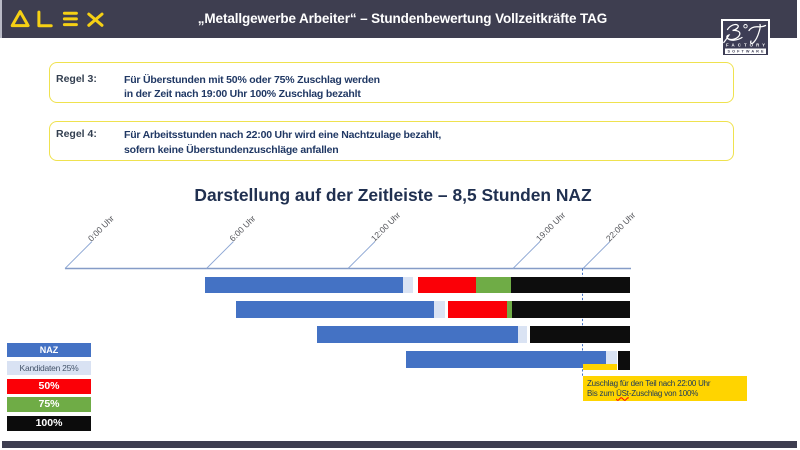 This screenshot has height=450, width=800. What do you see at coordinates (101, 228) in the screenshot?
I see `svg-text: 0:00 Uhr` at bounding box center [101, 228].